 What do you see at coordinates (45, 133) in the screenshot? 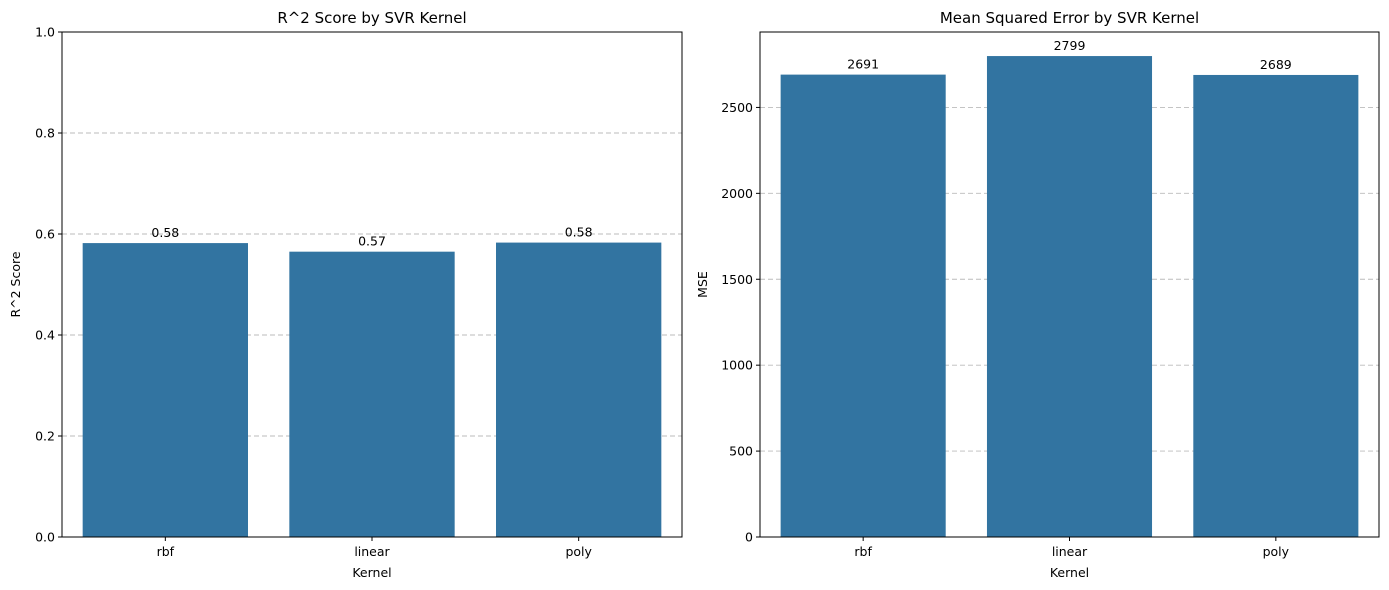
I see `y-tick-label: 0.8` at bounding box center [45, 133].